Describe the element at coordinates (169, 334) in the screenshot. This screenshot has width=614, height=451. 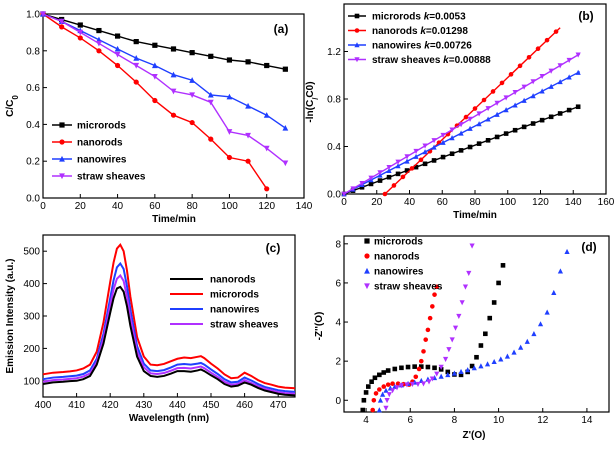
I see `series-line-straw-sheaves` at that location.